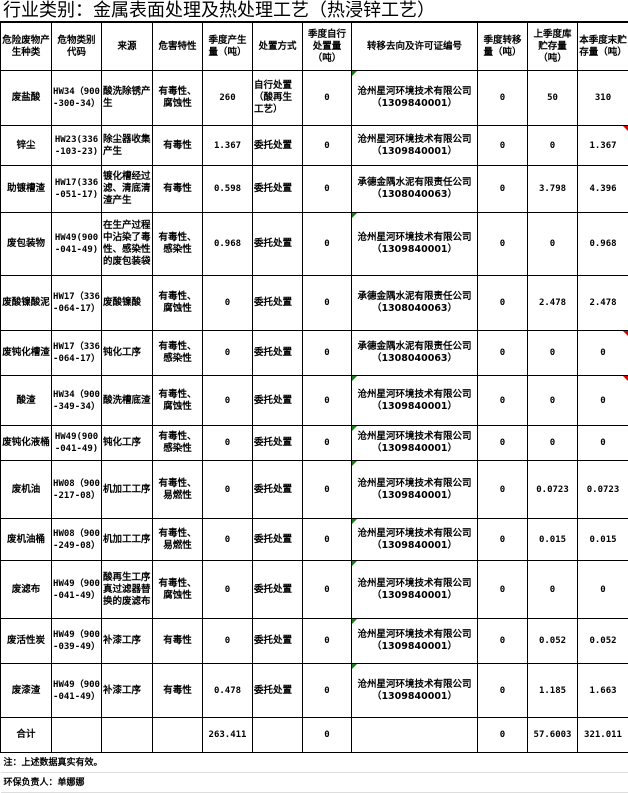 The image size is (628, 793). I want to click on table-cell: 助镀槽渣, so click(26, 189).